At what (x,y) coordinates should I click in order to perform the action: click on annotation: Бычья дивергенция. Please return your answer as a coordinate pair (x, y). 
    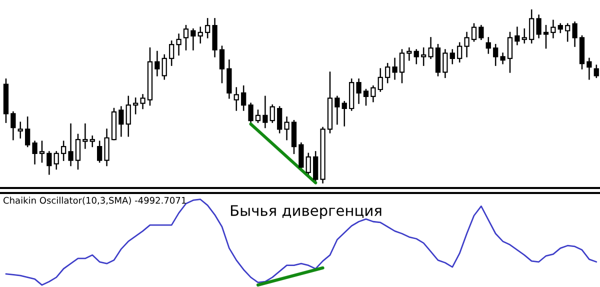
    Looking at the image, I should click on (306, 212).